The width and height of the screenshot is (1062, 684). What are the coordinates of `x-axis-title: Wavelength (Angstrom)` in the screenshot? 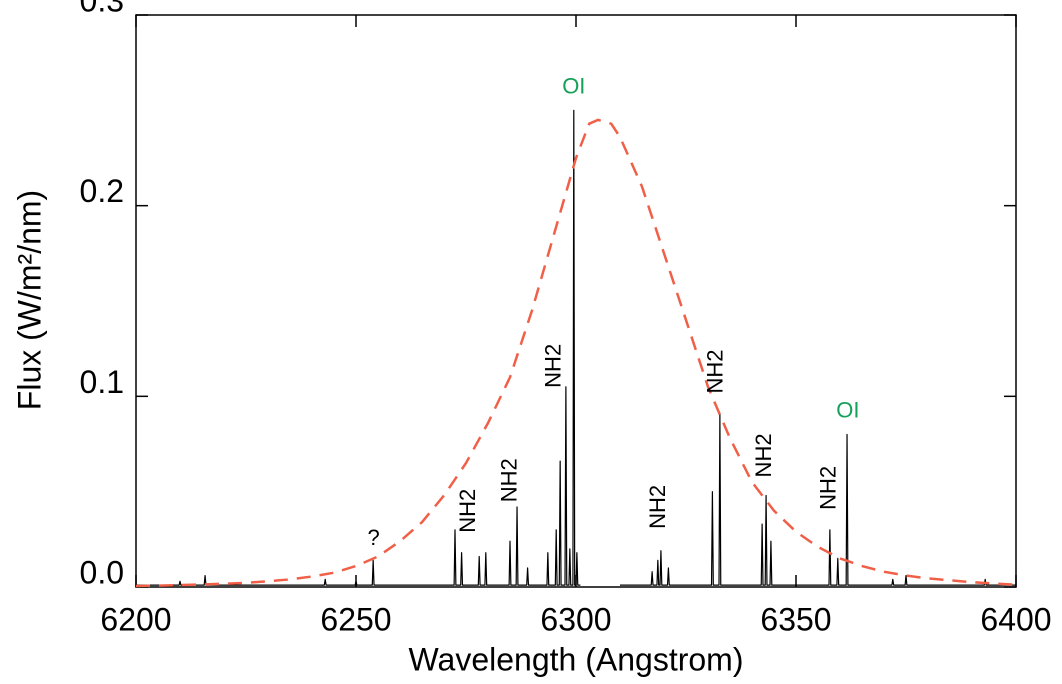 It's located at (576, 659).